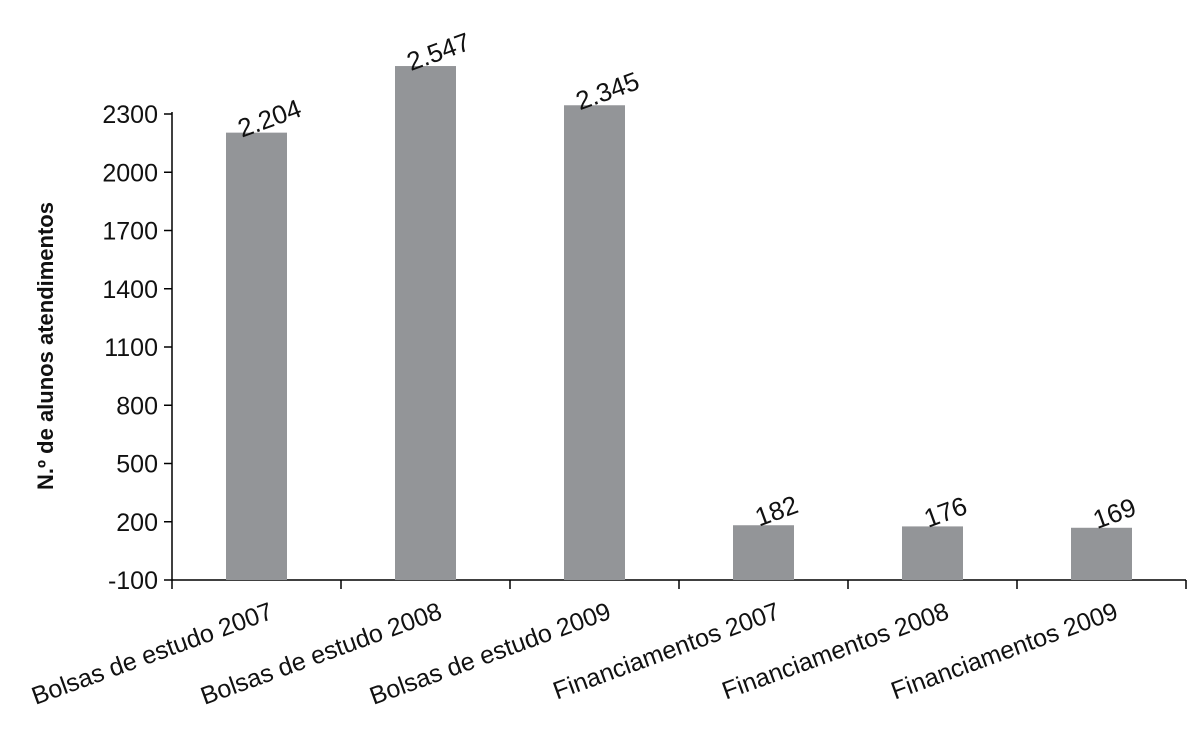 This screenshot has width=1189, height=751. Describe the element at coordinates (945, 511) in the screenshot. I see `data-label: 176` at that location.